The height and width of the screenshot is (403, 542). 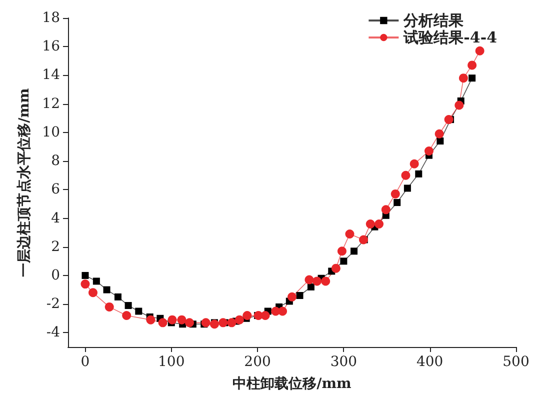 I want to click on y-tick-label: 16, so click(x=51, y=46).